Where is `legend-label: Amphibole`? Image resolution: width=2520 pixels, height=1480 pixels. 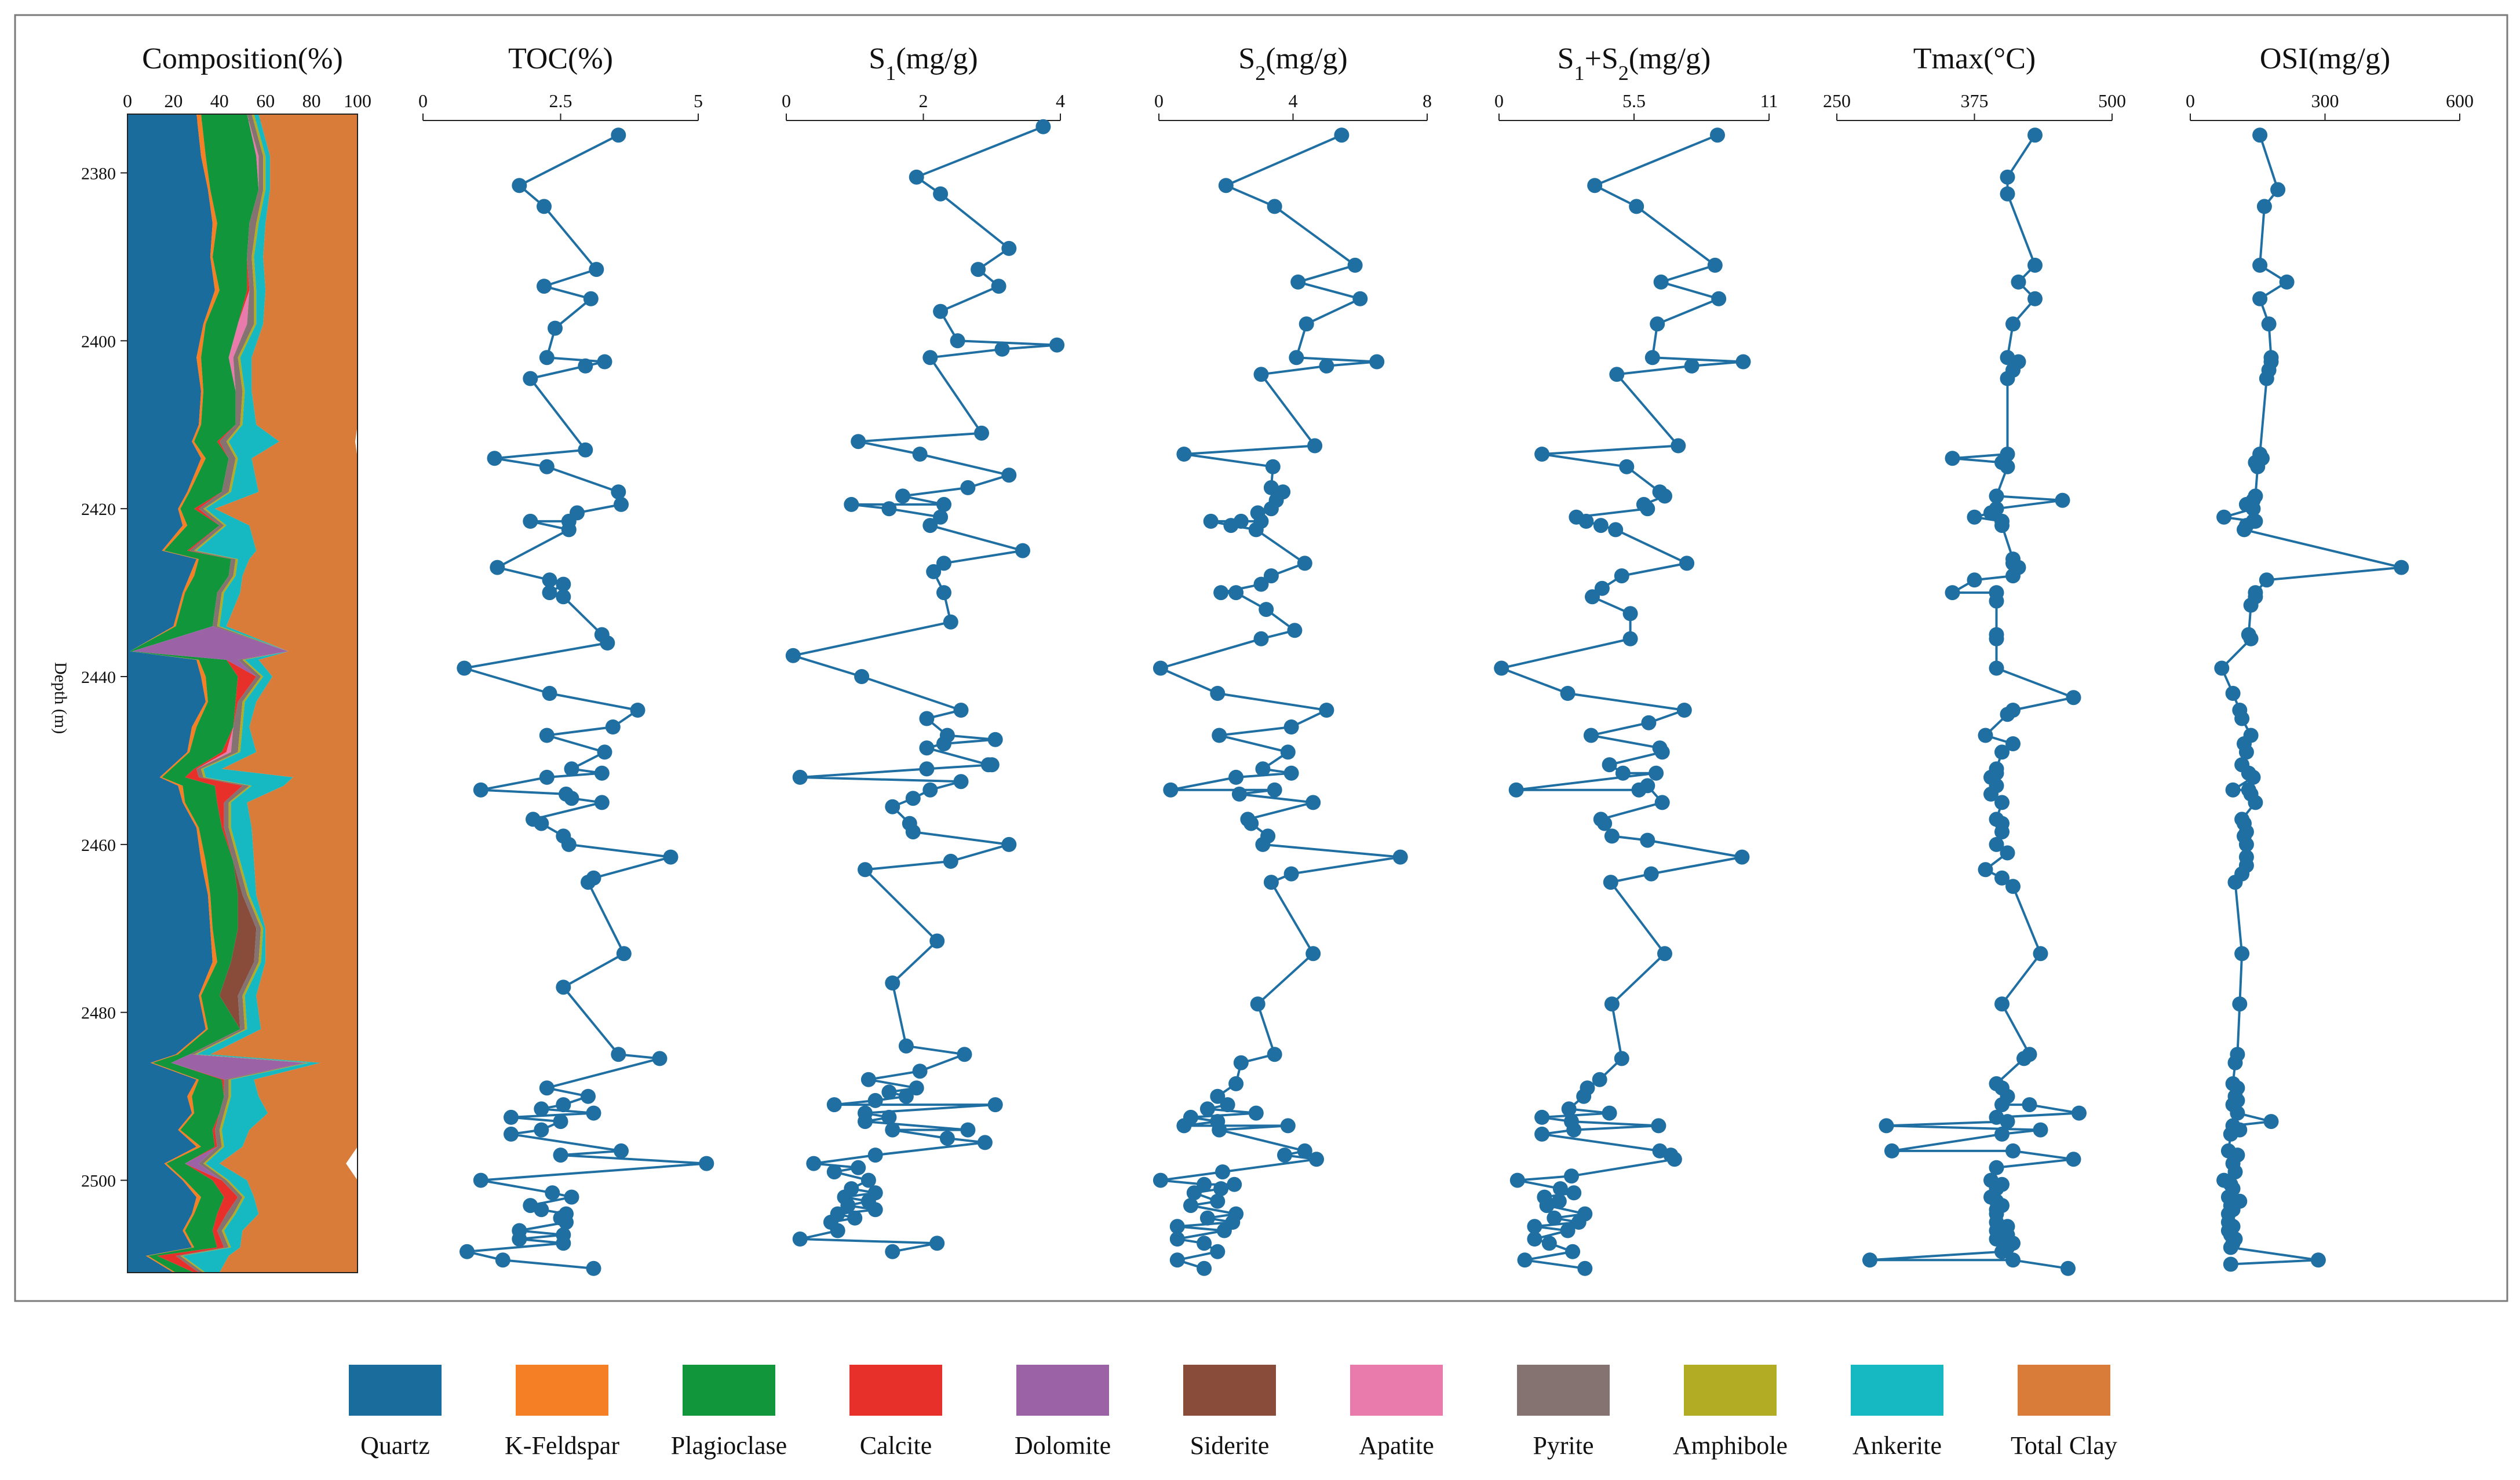 legend-label: Amphibole is located at coordinates (1730, 1445).